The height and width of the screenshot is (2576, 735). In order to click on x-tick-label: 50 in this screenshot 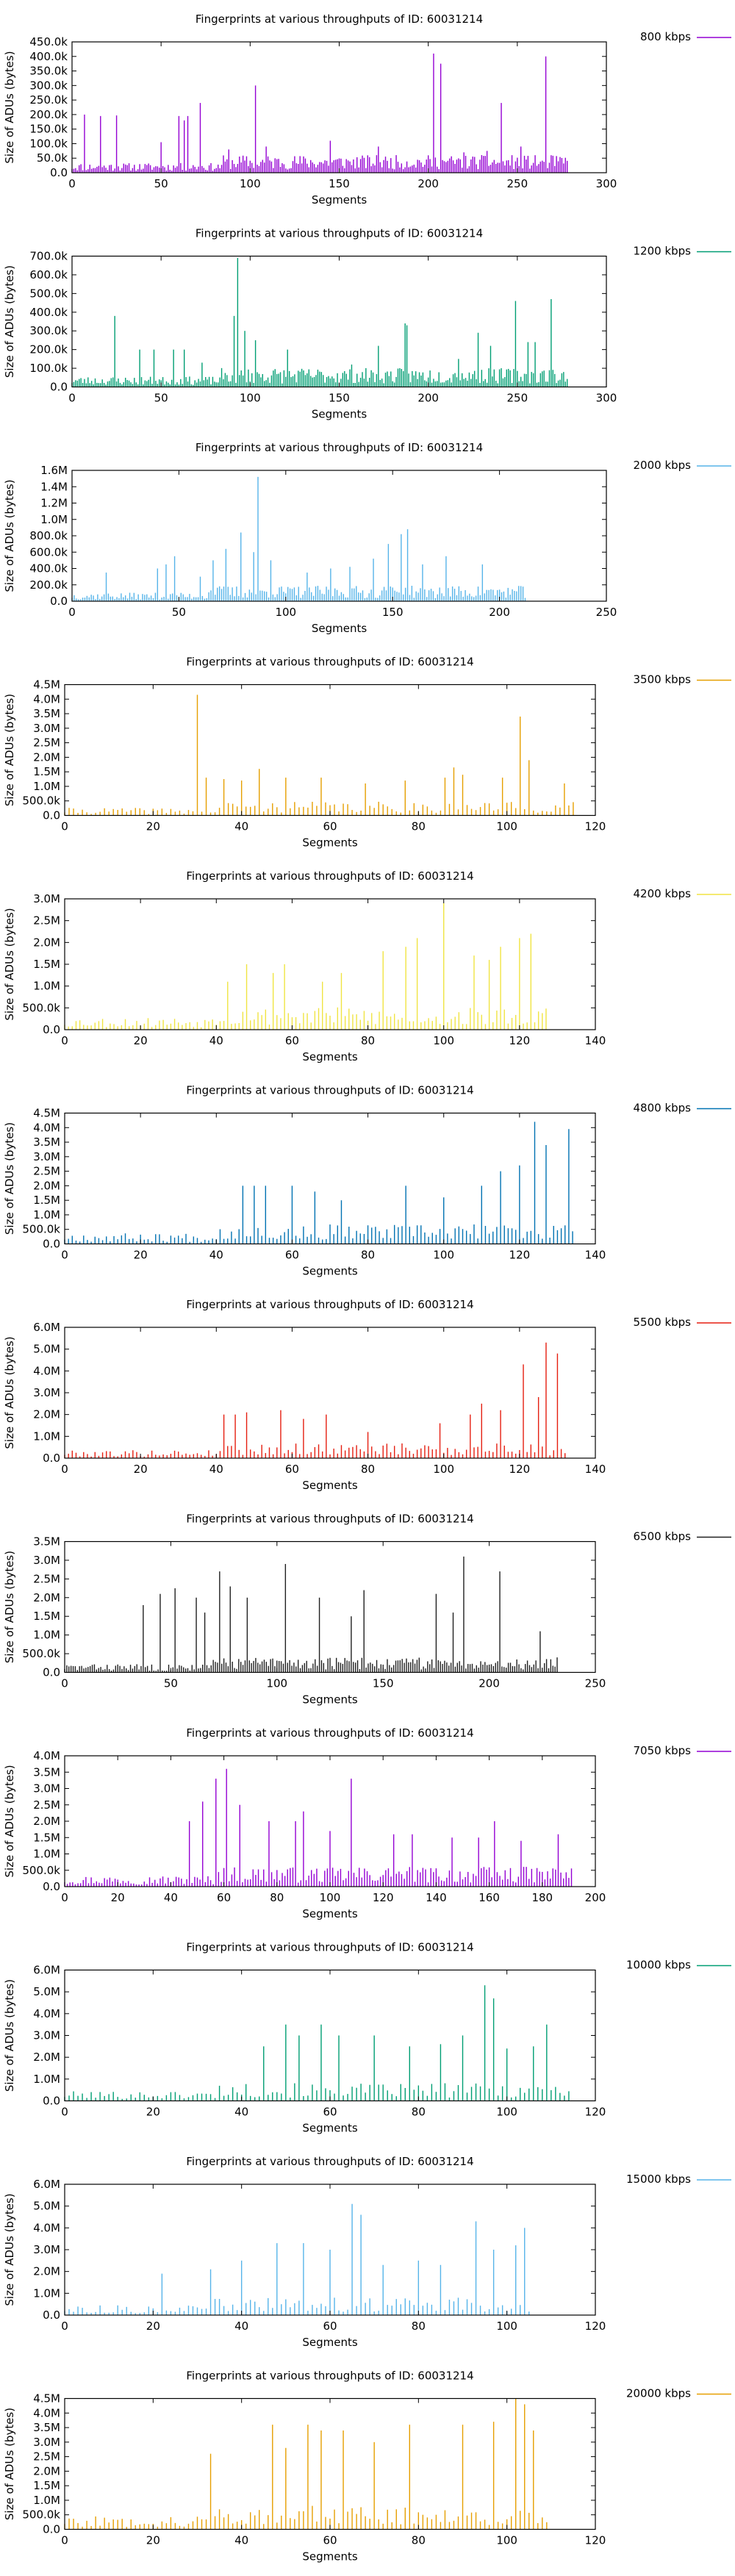, I will do `click(161, 398)`.